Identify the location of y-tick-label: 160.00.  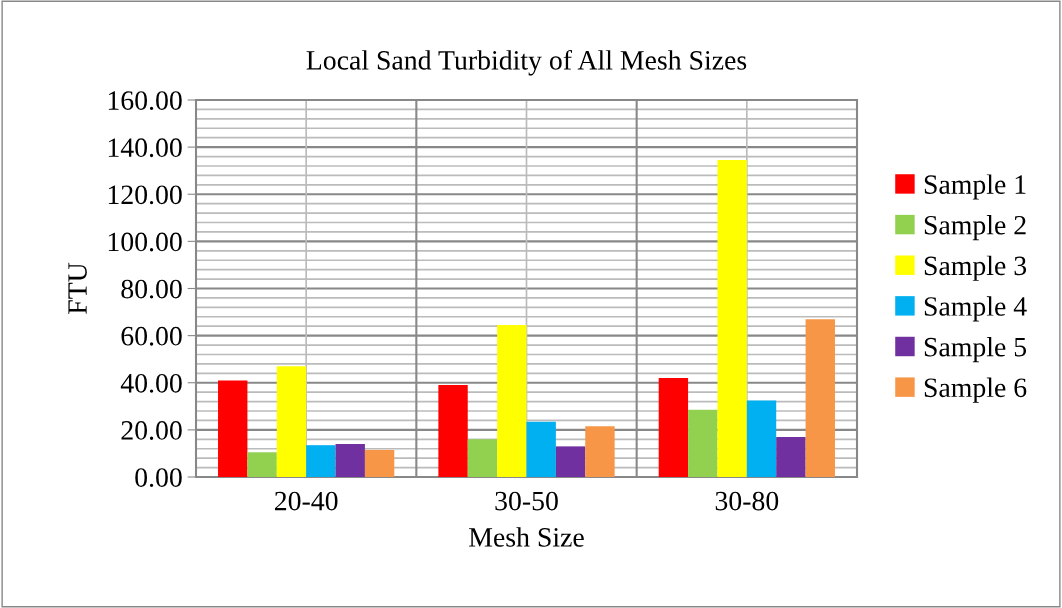
(145, 101).